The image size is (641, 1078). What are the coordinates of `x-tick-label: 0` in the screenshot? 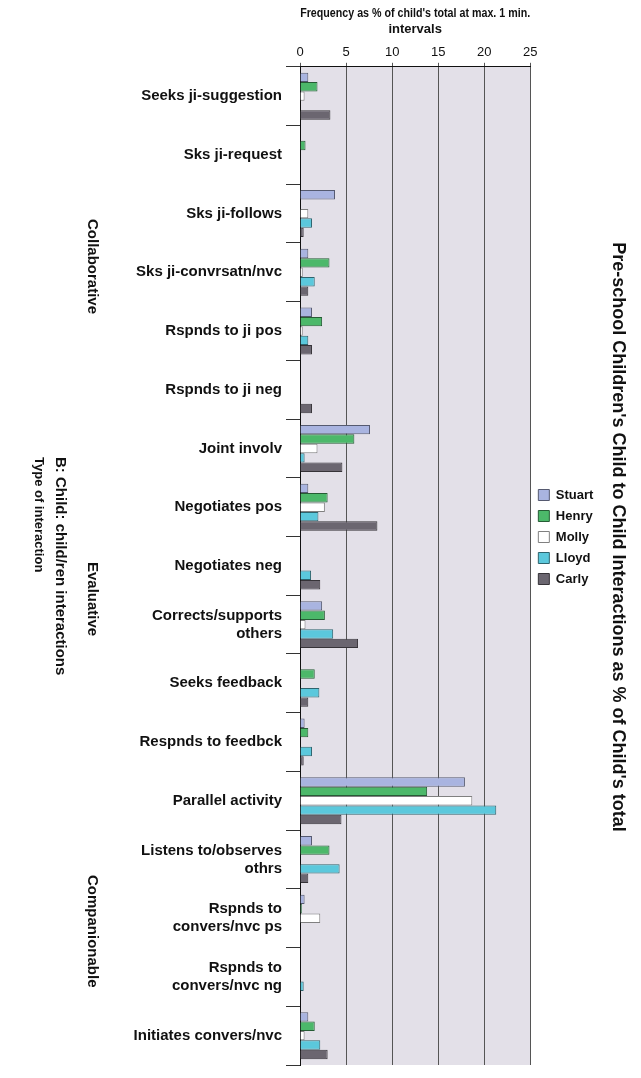 It's located at (300, 51).